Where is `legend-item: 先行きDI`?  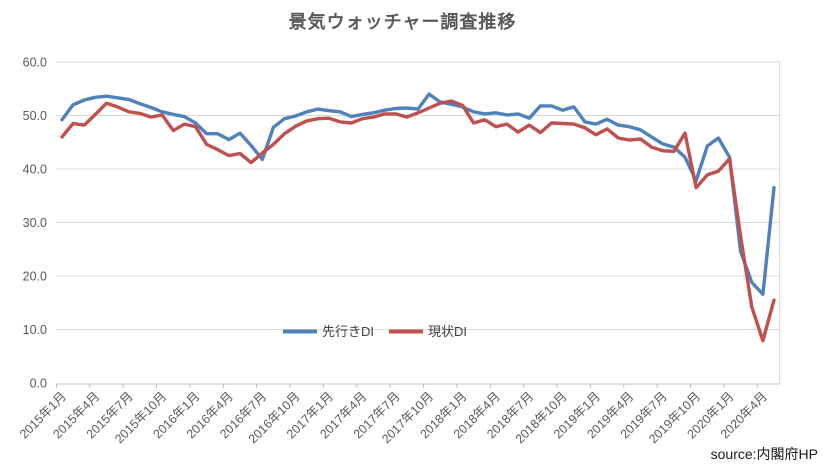 legend-item: 先行きDI is located at coordinates (328, 331).